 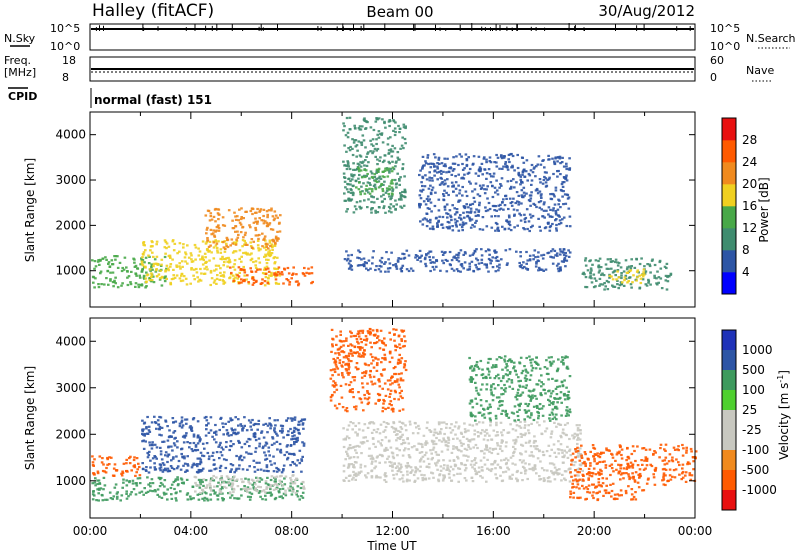 What do you see at coordinates (760, 70) in the screenshot?
I see `nave-label: Nave` at bounding box center [760, 70].